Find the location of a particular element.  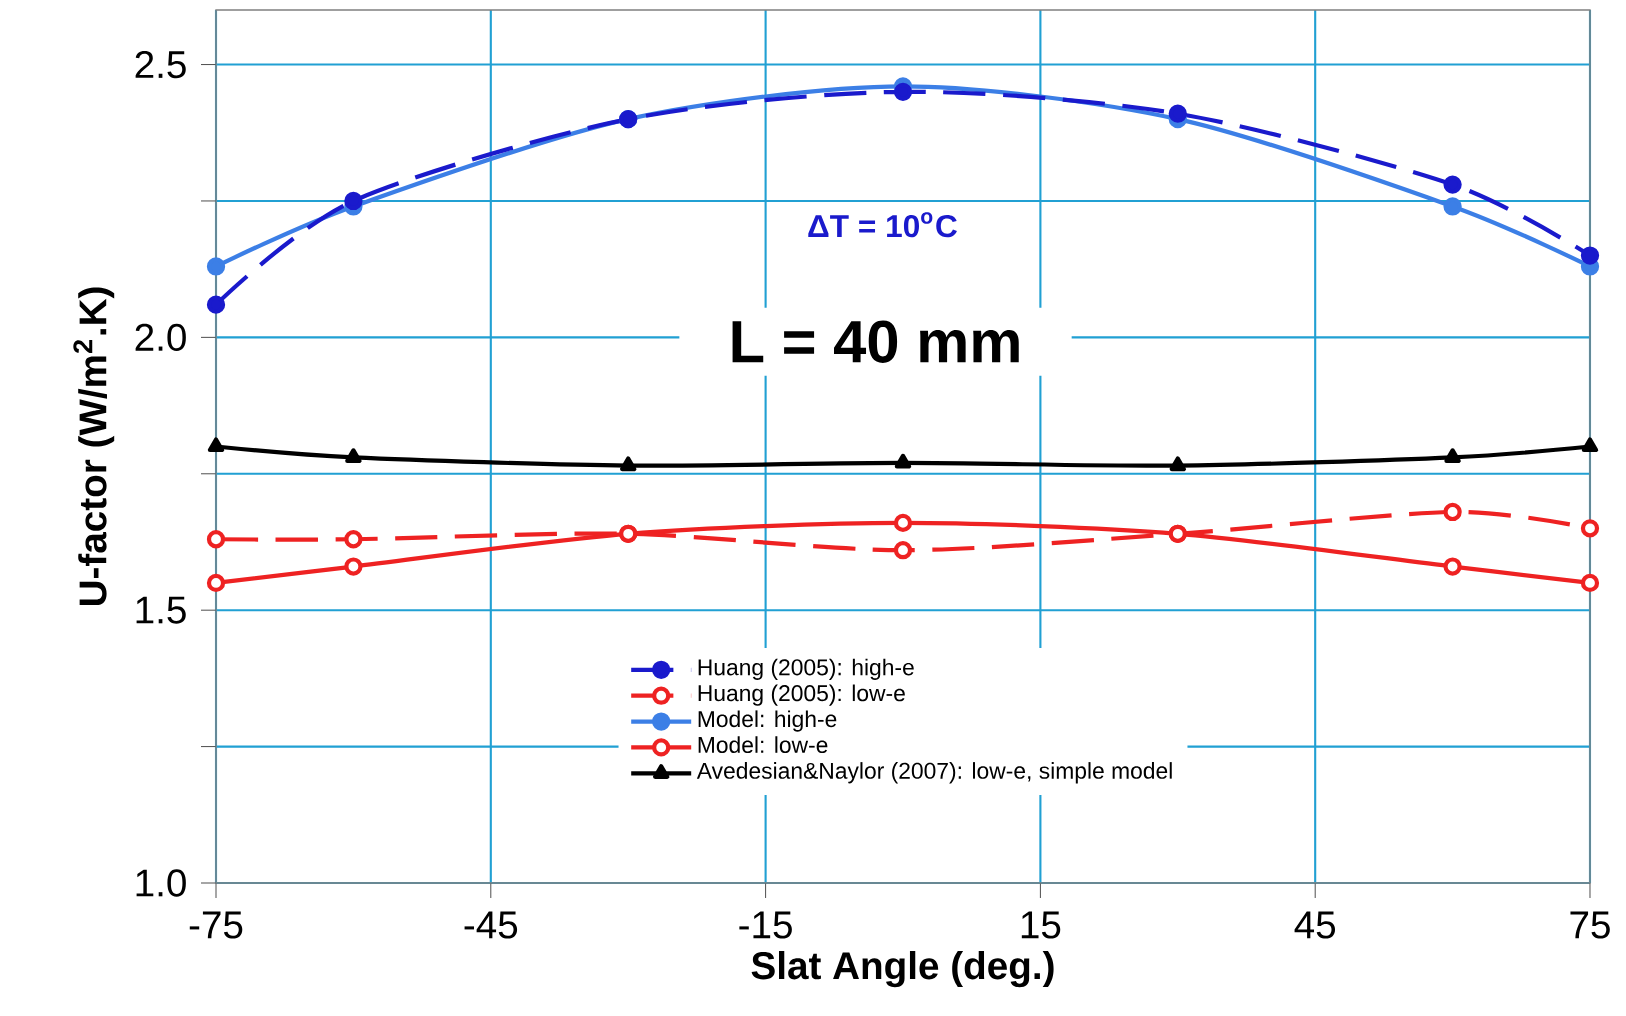

y-tick-label: 1.5 is located at coordinates (161, 610).